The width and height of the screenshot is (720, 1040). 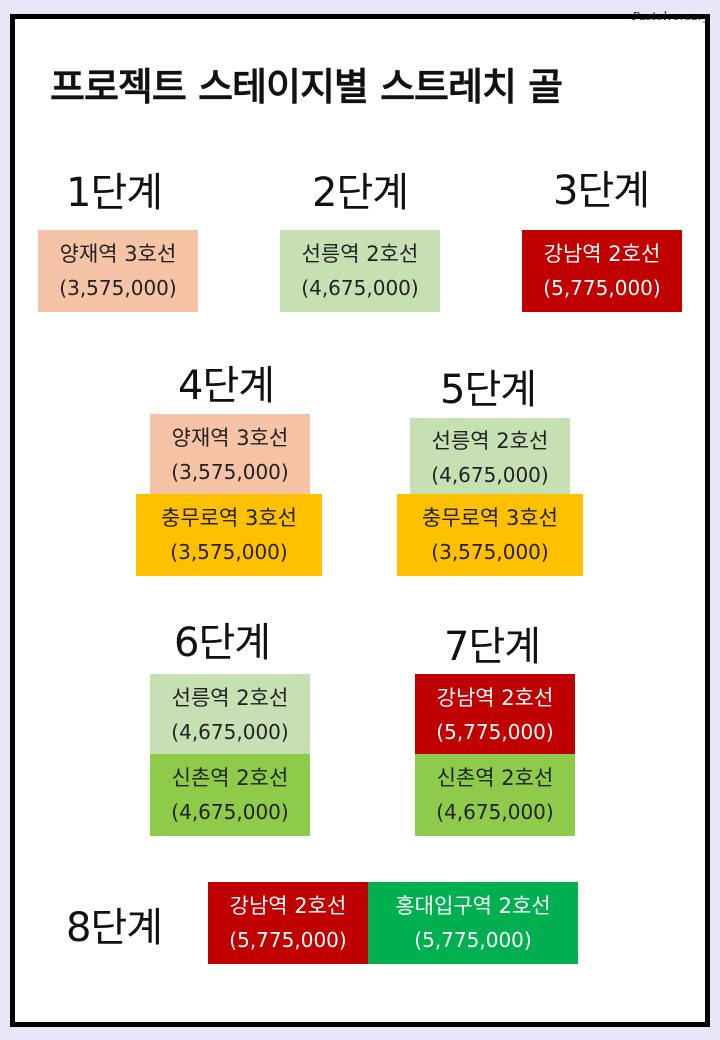 I want to click on stage-8-goal-2: 홍대입구역 2호선 (5,775,000), so click(x=473, y=923).